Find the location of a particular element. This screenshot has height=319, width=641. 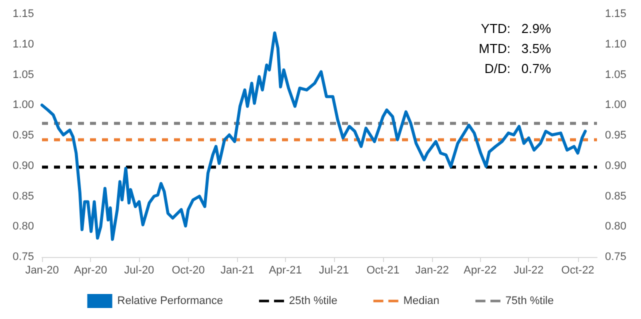

x-tick-label: Jan-22 is located at coordinates (432, 270).